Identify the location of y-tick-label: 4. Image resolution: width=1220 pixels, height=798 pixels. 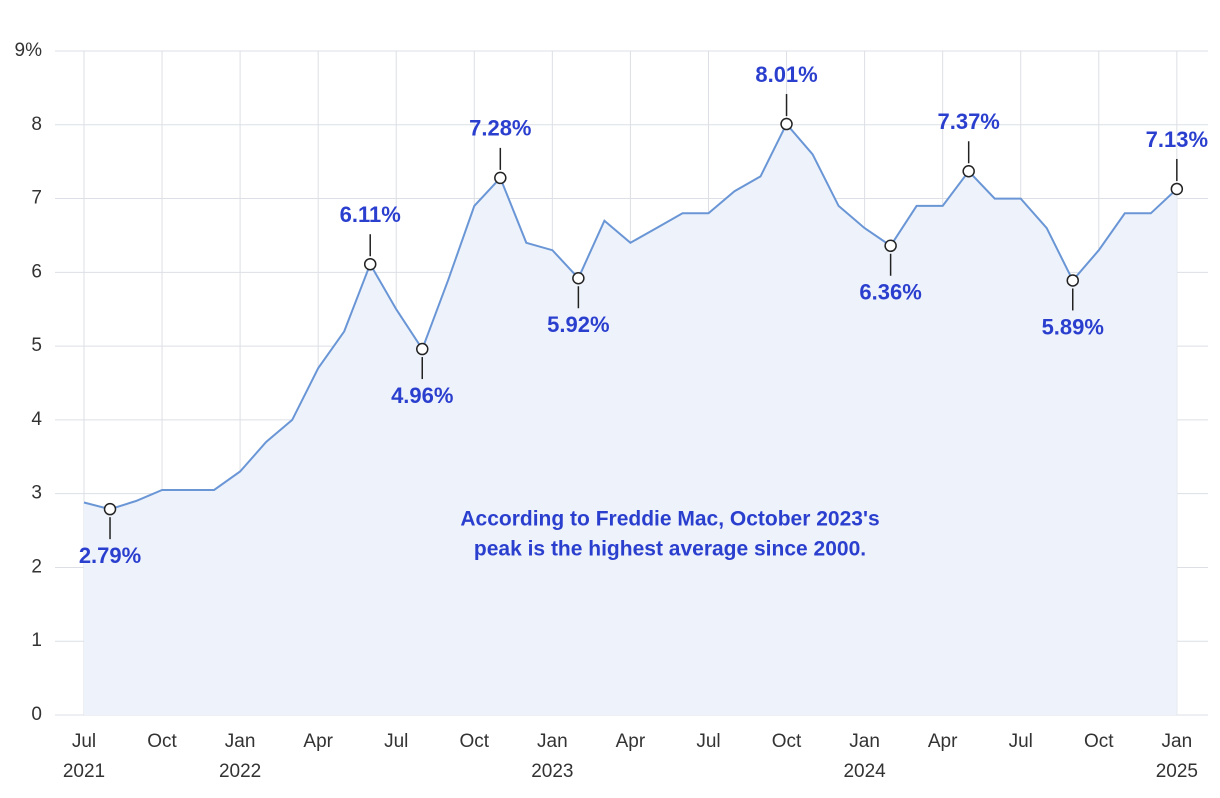
(36, 419).